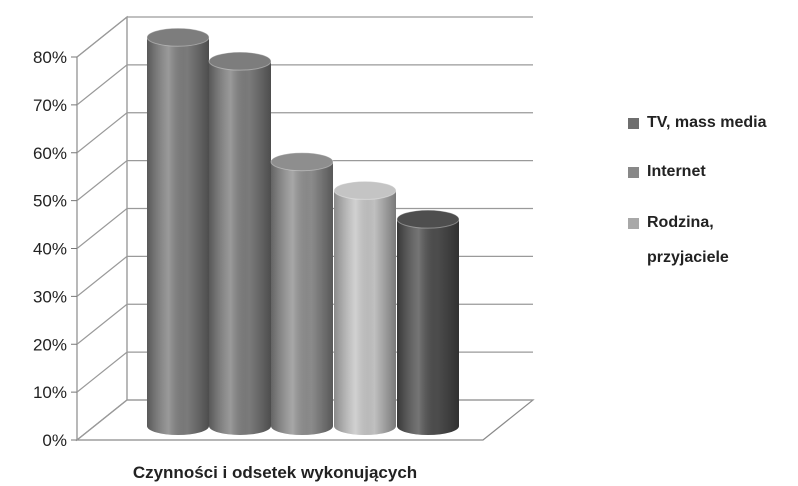 The image size is (798, 486). What do you see at coordinates (50, 201) in the screenshot?
I see `y-tick-label: 50%` at bounding box center [50, 201].